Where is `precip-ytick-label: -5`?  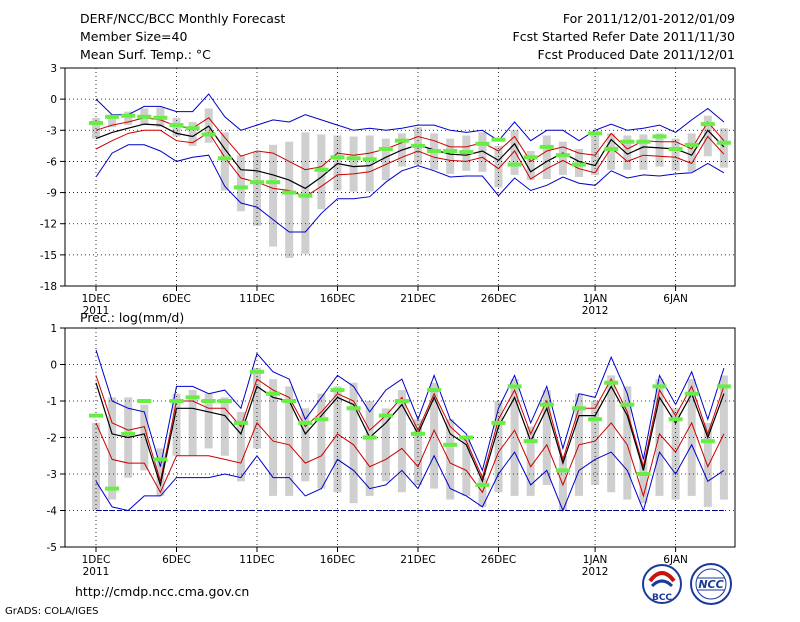 precip-ytick-label: -5 is located at coordinates (52, 548).